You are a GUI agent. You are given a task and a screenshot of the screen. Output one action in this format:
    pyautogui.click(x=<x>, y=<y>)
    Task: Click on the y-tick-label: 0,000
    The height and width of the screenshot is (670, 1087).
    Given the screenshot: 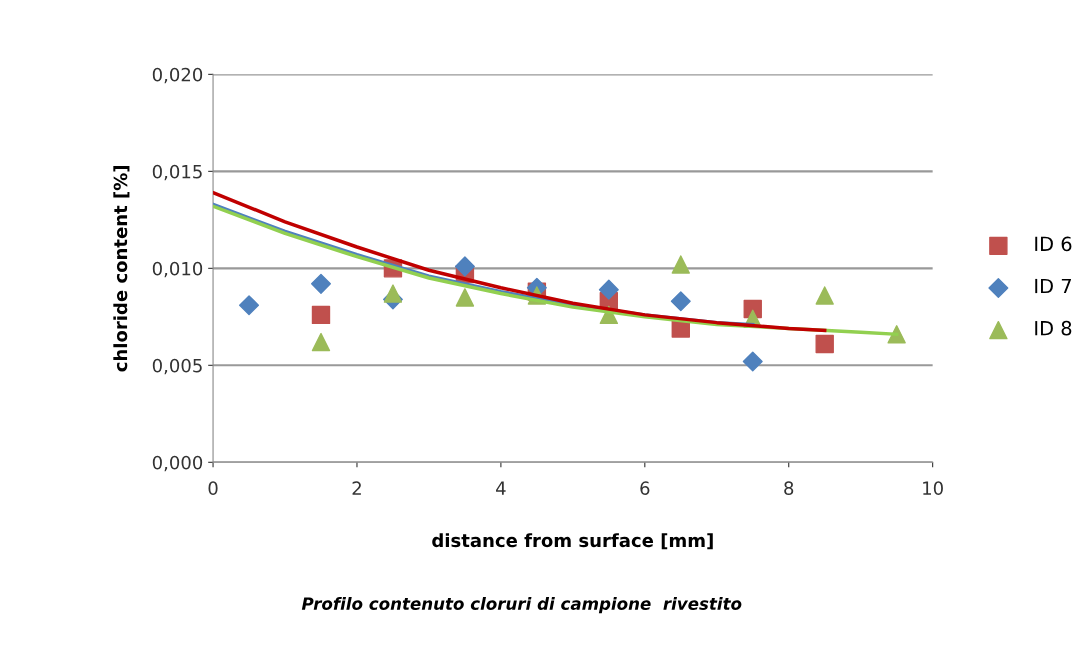 What is the action you would take?
    pyautogui.click(x=177, y=463)
    